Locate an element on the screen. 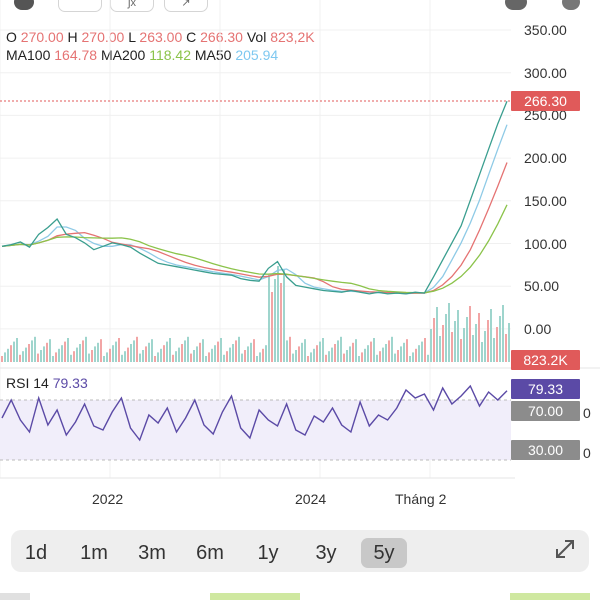 The width and height of the screenshot is (600, 600). period-3m: 3m is located at coordinates (152, 552).